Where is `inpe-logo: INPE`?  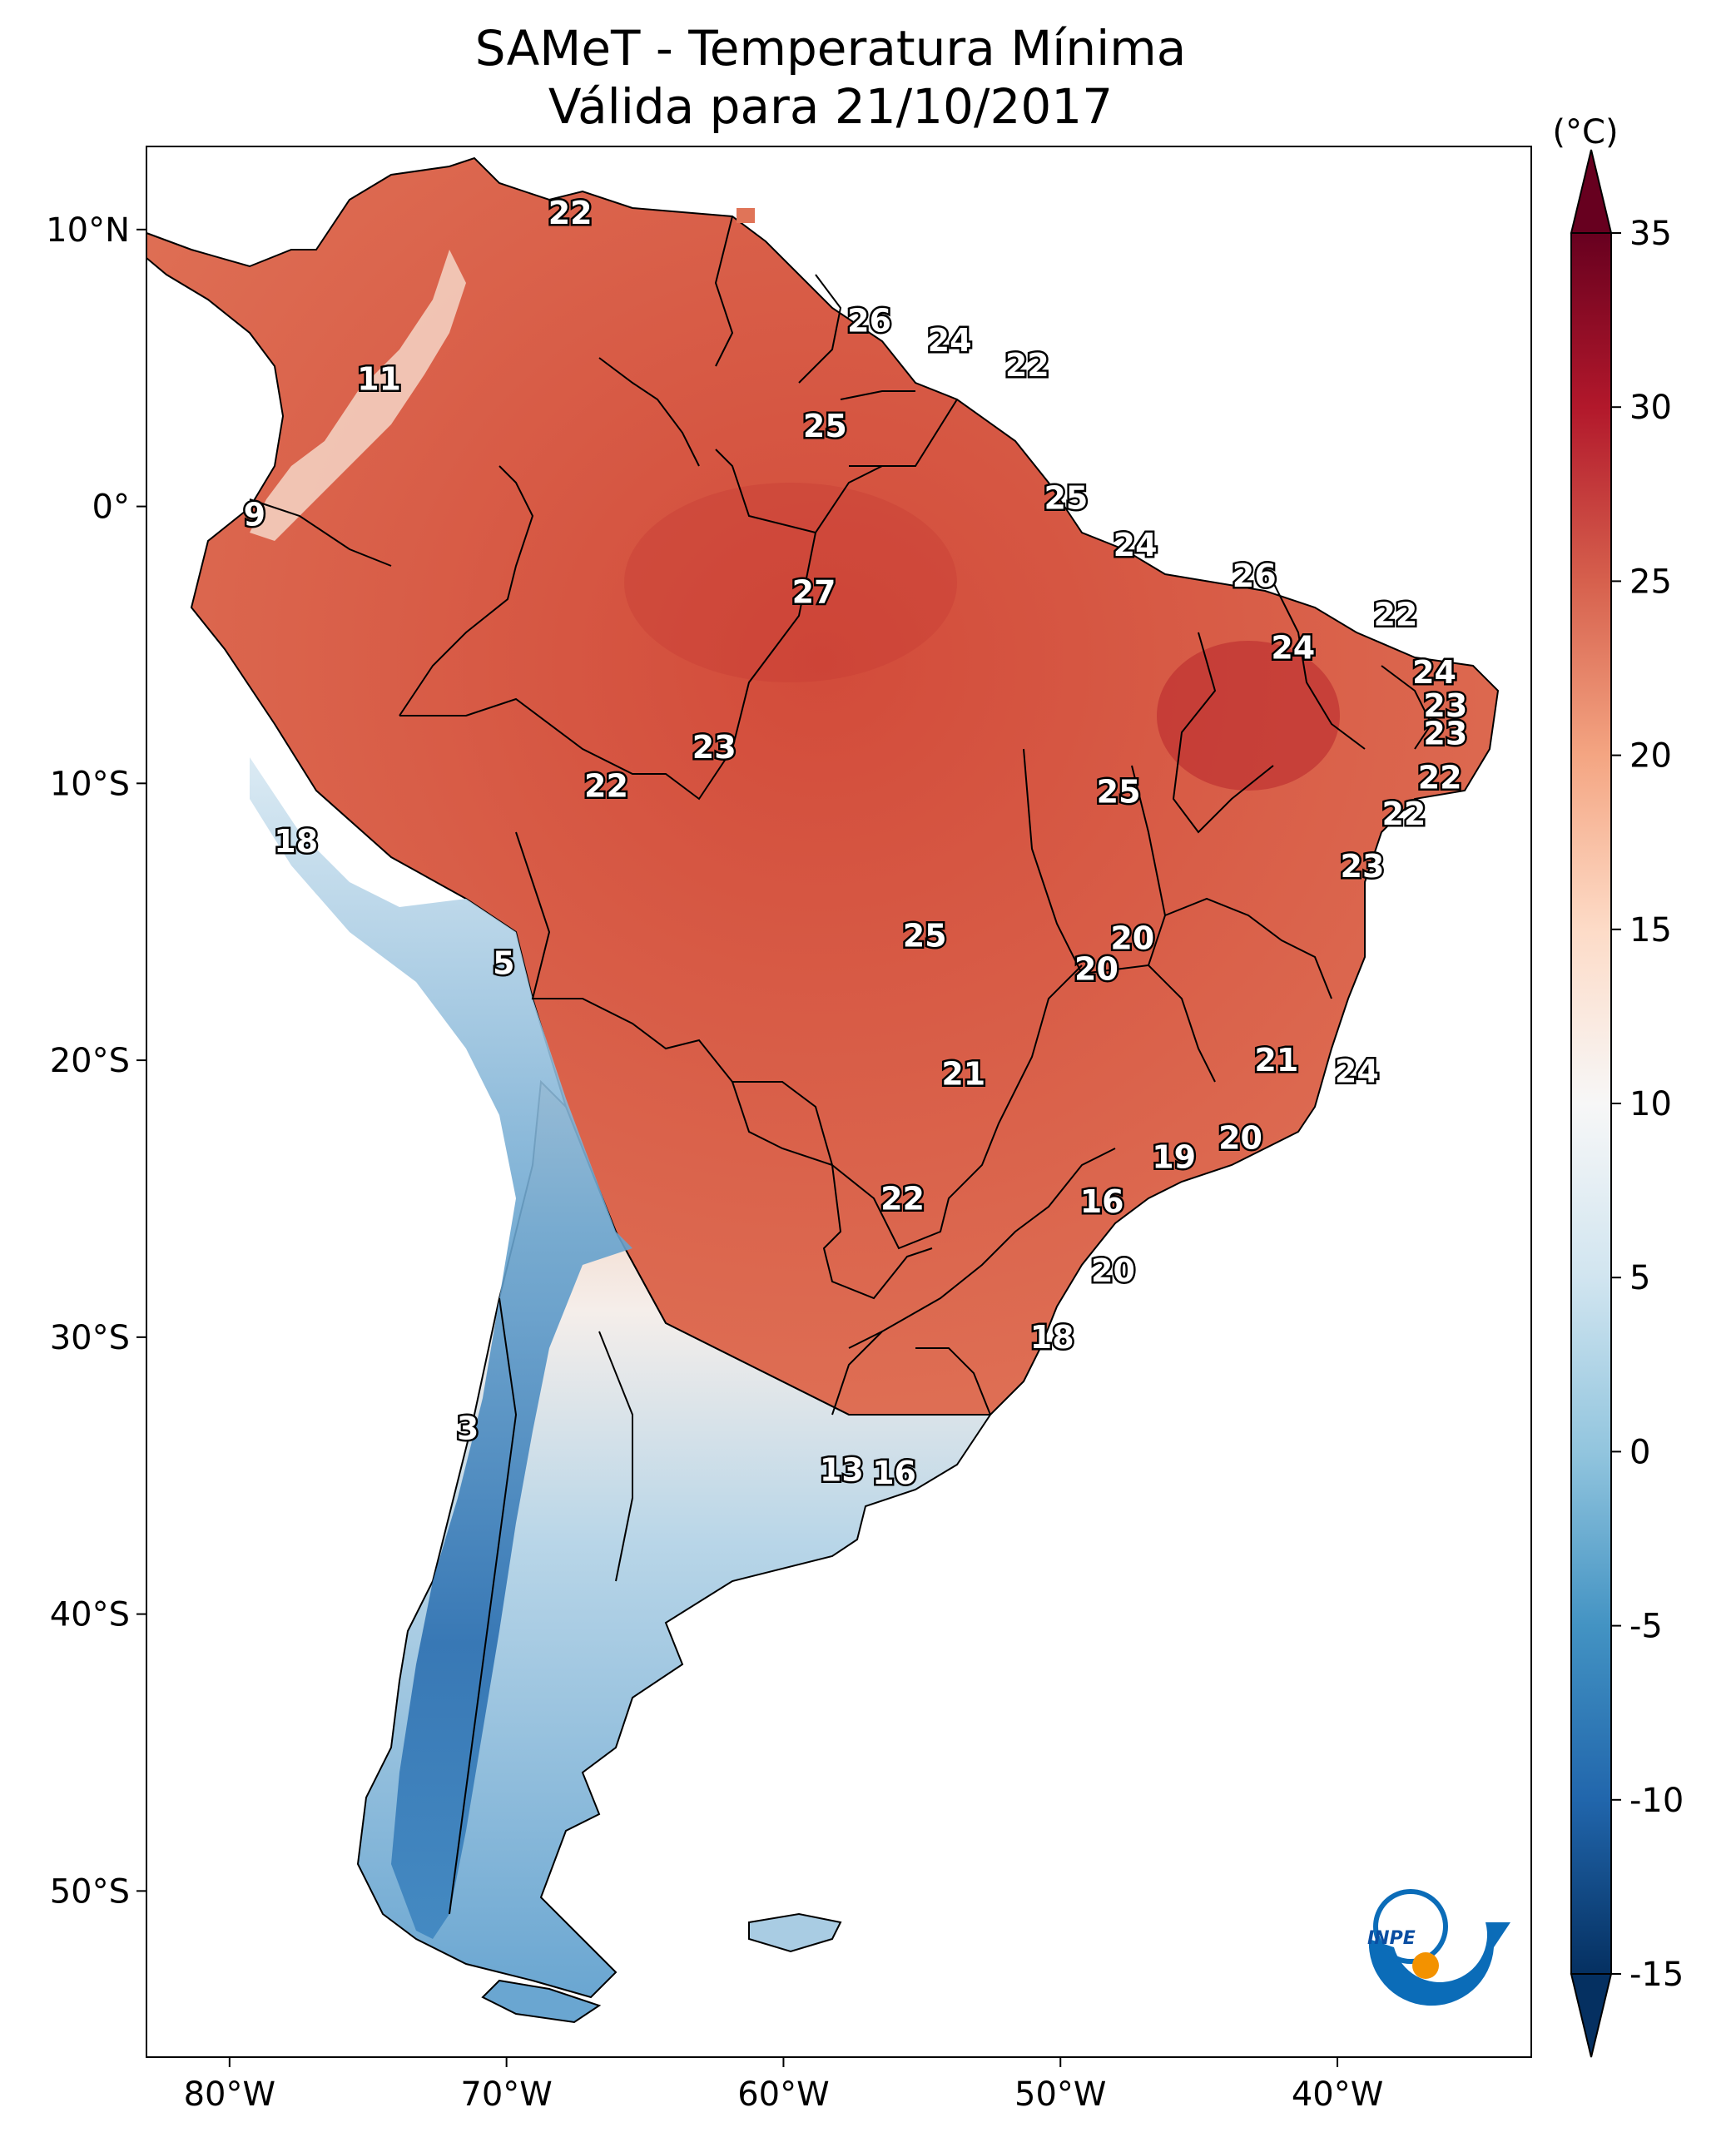
inpe-logo: INPE is located at coordinates (1439, 1947).